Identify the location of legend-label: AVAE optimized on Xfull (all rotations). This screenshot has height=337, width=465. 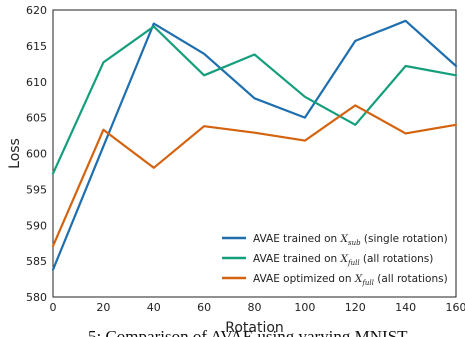
(350, 280).